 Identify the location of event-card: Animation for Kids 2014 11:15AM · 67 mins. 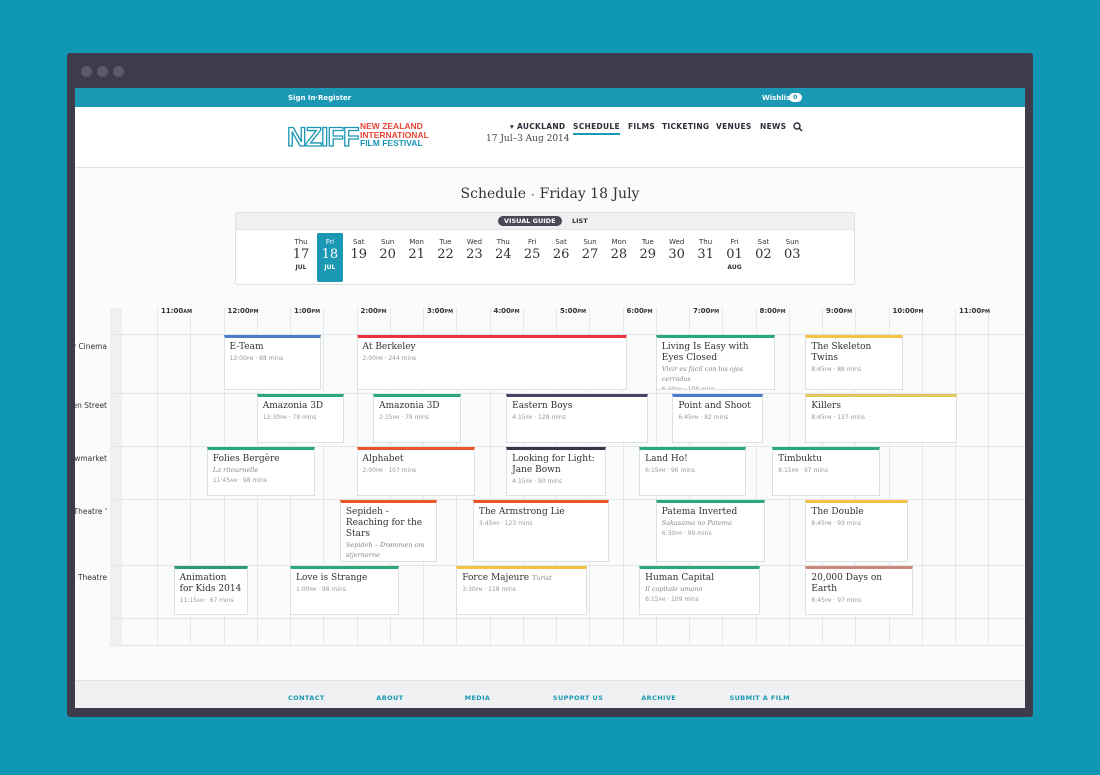
(210, 590).